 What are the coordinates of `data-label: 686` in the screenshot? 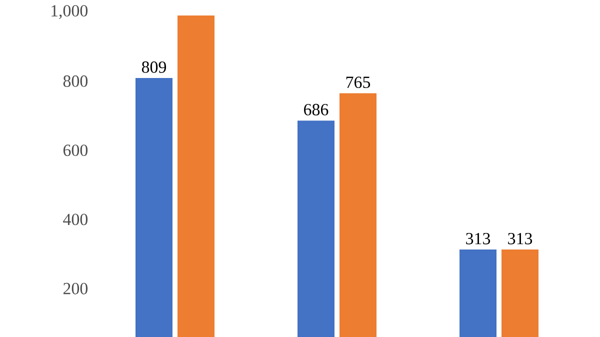 It's located at (316, 110).